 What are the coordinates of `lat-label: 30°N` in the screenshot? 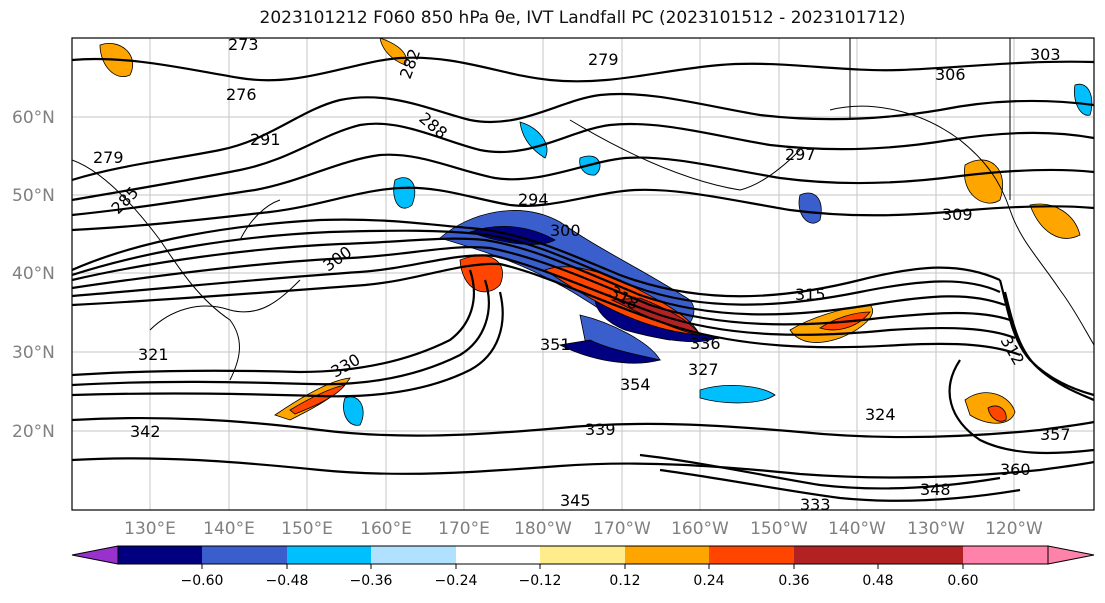 It's located at (33, 353).